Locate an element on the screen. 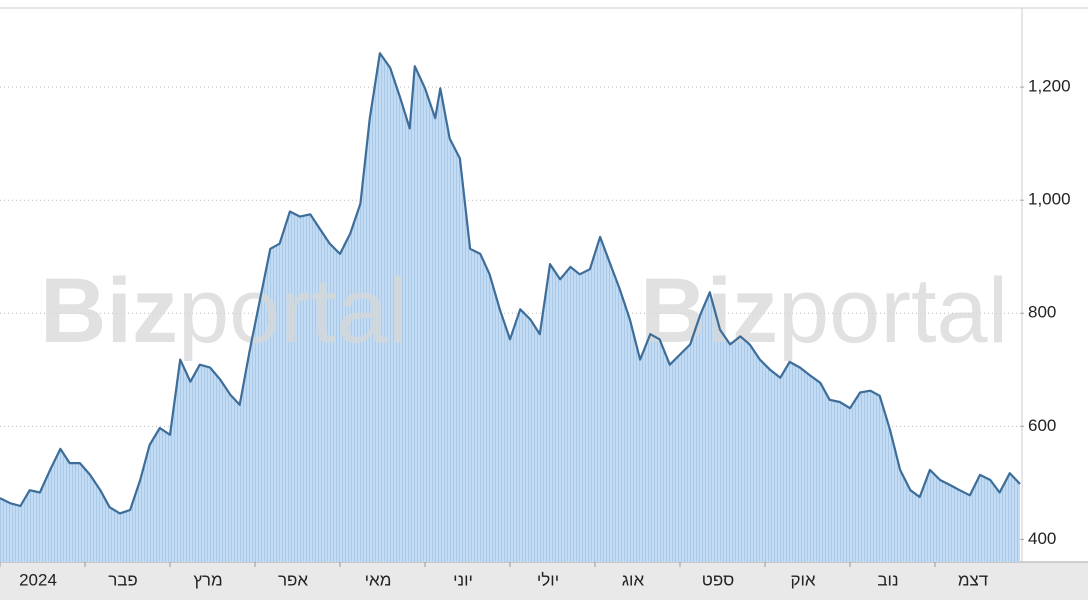 Image resolution: width=1088 pixels, height=600 pixels. x-tick-label: ספט is located at coordinates (718, 579).